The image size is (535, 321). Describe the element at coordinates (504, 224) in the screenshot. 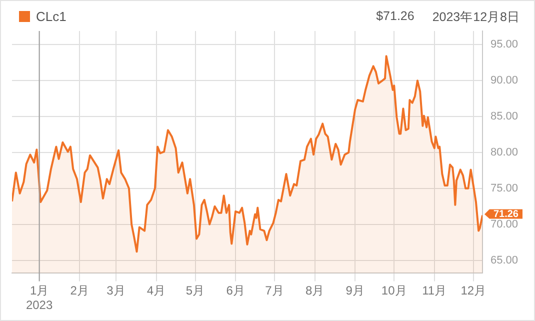

I see `y-tick-label: 70.00` at that location.